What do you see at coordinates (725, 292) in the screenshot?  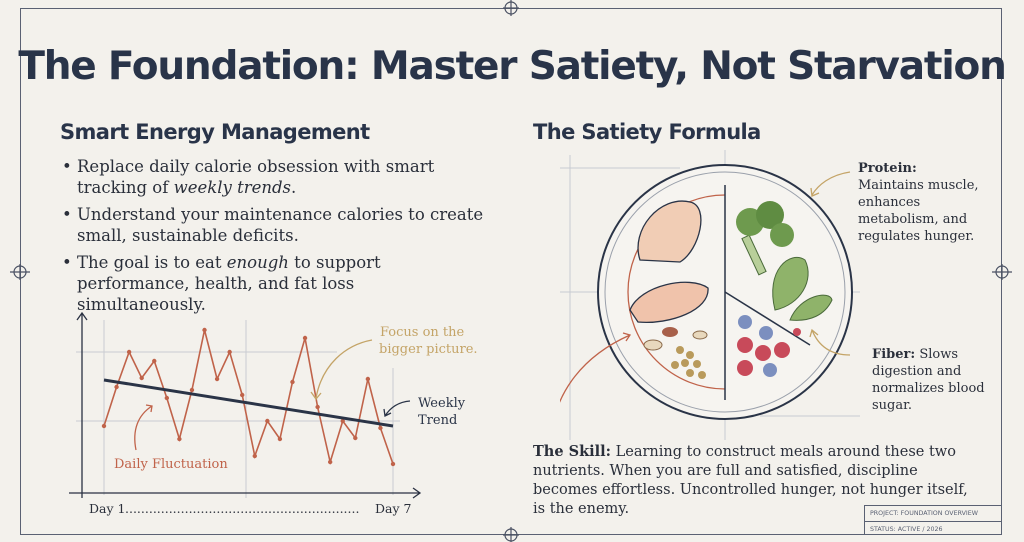 I see `plate-inner-rim` at bounding box center [725, 292].